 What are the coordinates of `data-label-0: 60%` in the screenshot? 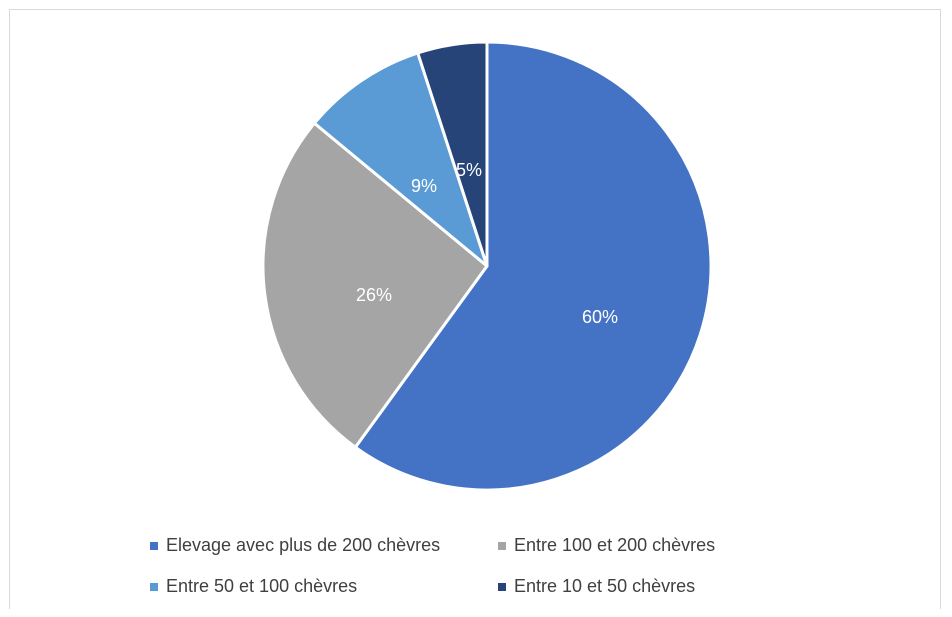 It's located at (600, 317).